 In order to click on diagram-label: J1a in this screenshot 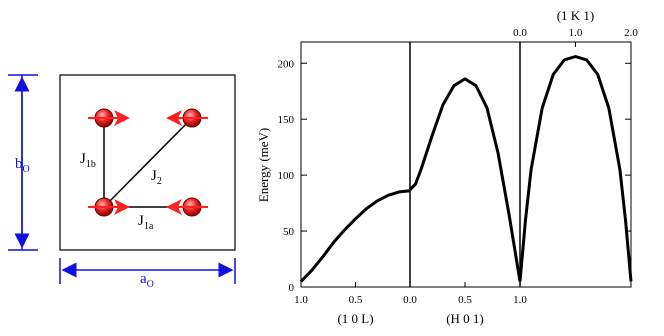, I will do `click(146, 222)`.